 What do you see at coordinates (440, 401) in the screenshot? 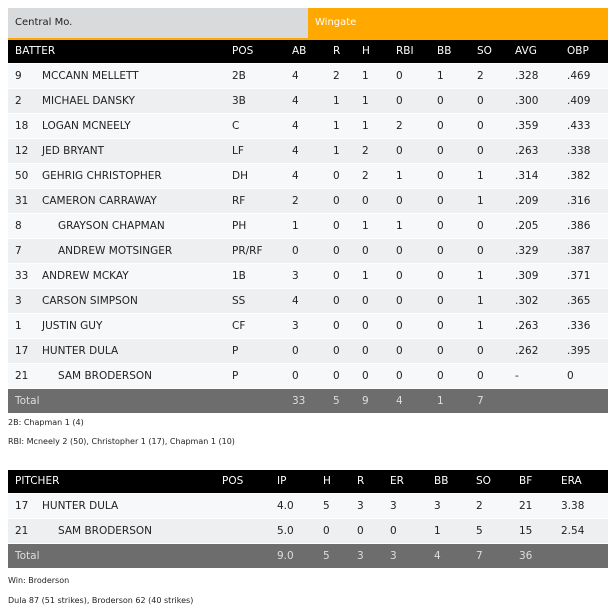
I see `total-value: 1` at bounding box center [440, 401].